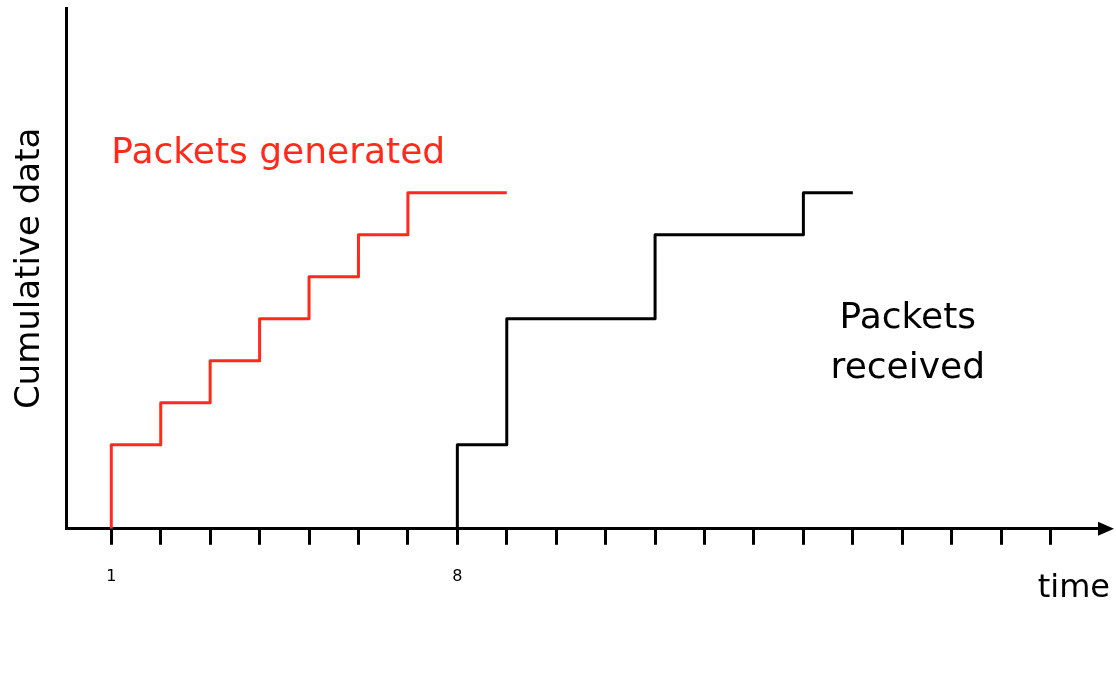 This screenshot has height=678, width=1116. Describe the element at coordinates (457, 575) in the screenshot. I see `x-tick-label: 8` at that location.